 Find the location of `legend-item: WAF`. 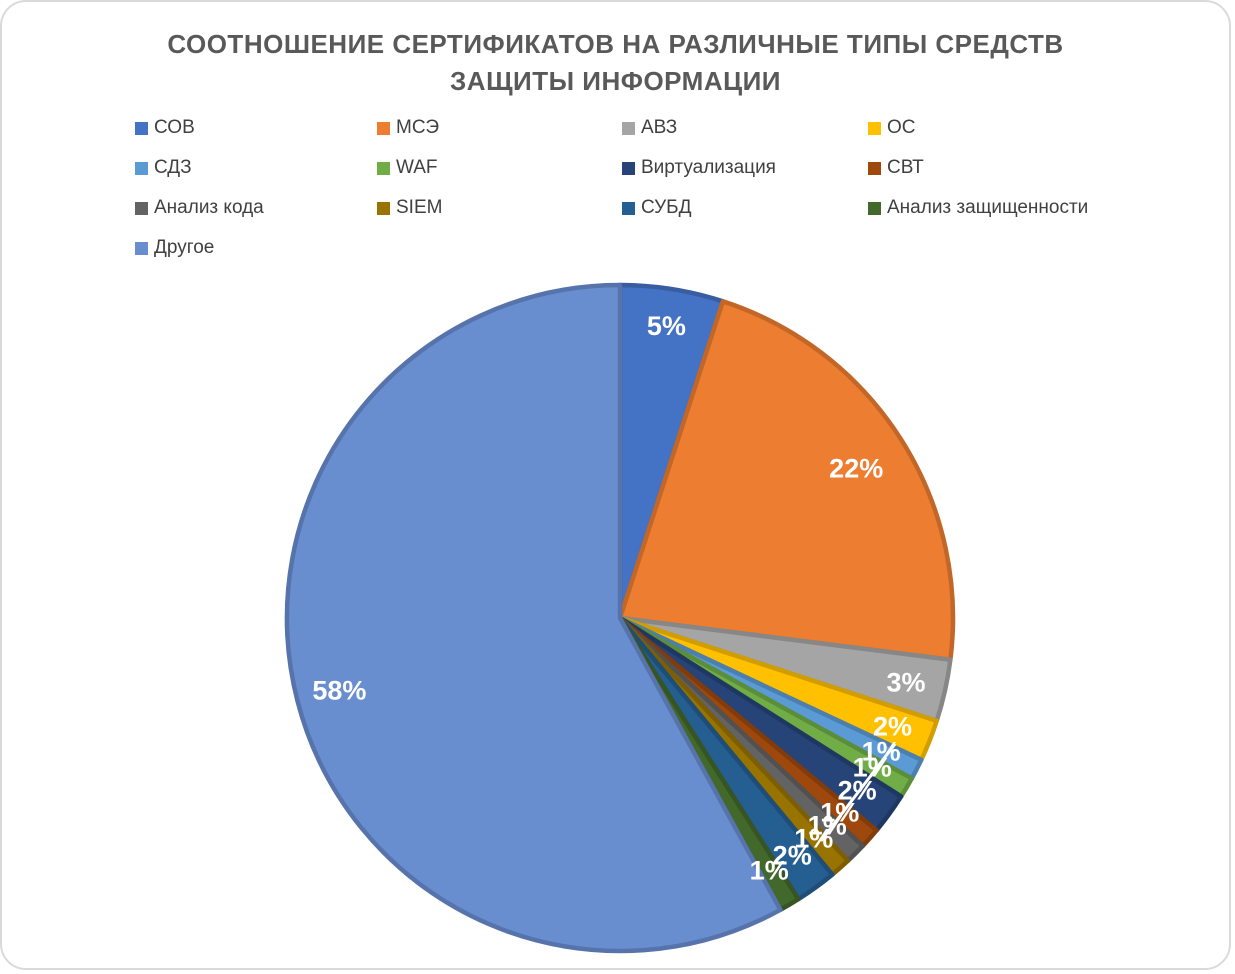

legend-item: WAF is located at coordinates (499, 168).